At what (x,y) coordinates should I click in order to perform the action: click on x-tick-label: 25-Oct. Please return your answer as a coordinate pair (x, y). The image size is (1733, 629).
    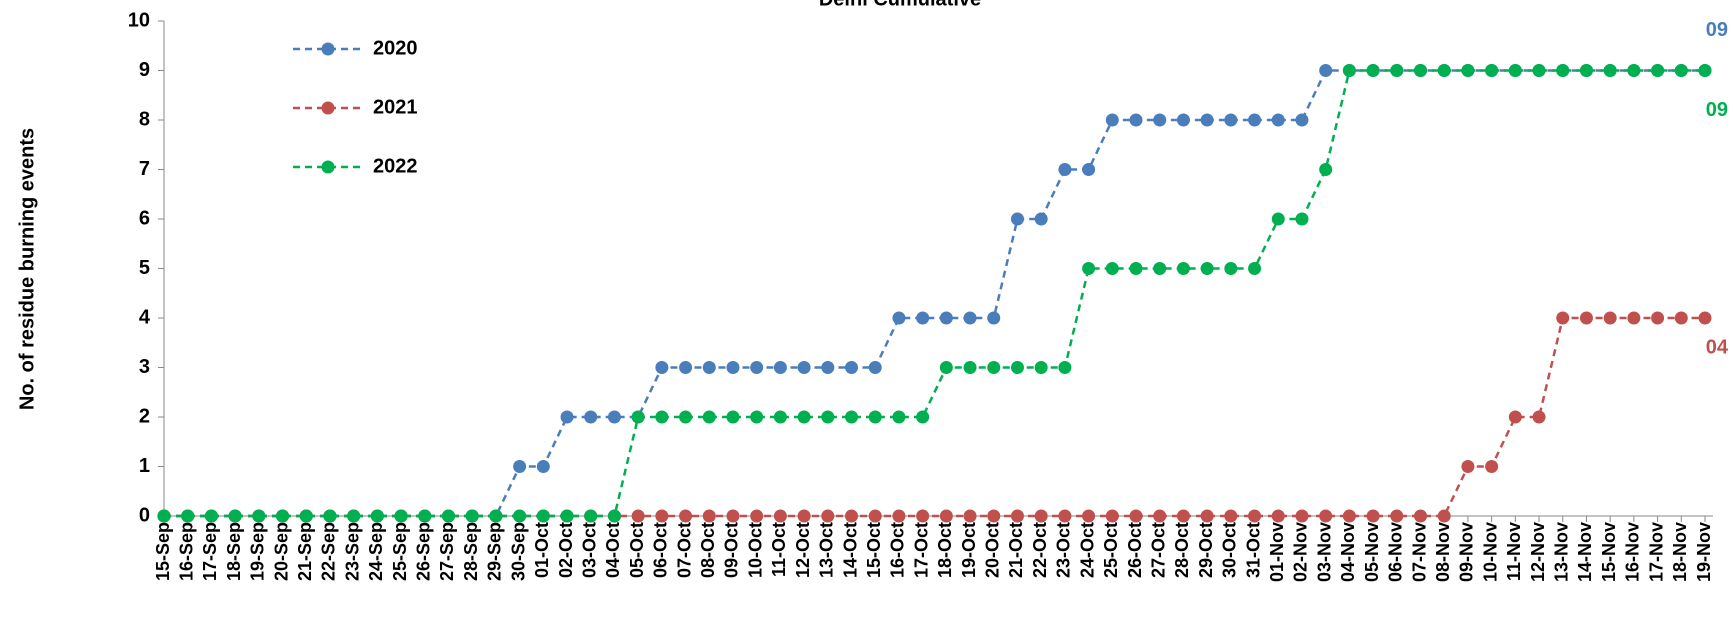
    Looking at the image, I should click on (1111, 550).